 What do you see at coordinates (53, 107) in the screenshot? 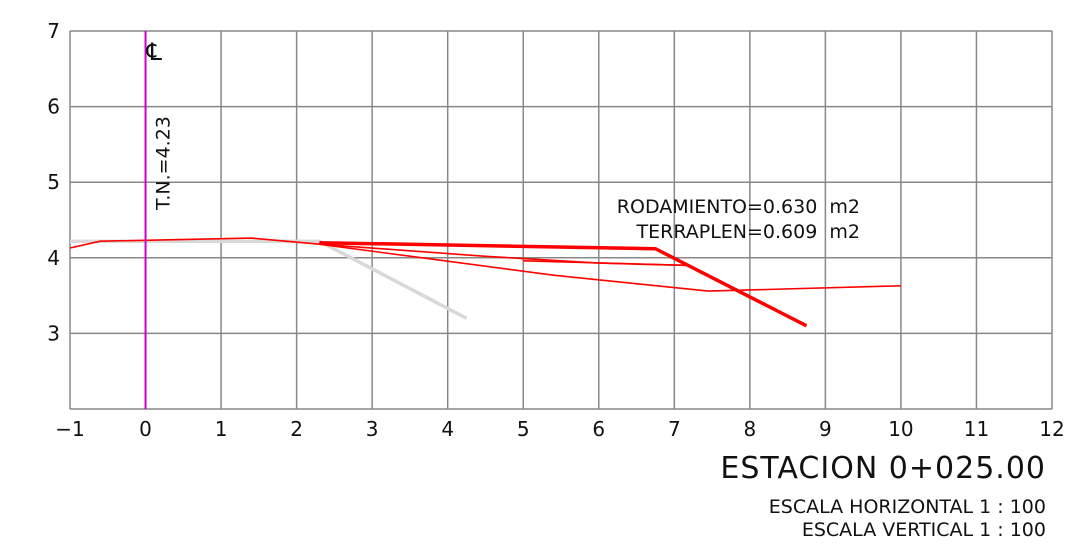
I see `y-tick-label: 6` at bounding box center [53, 107].